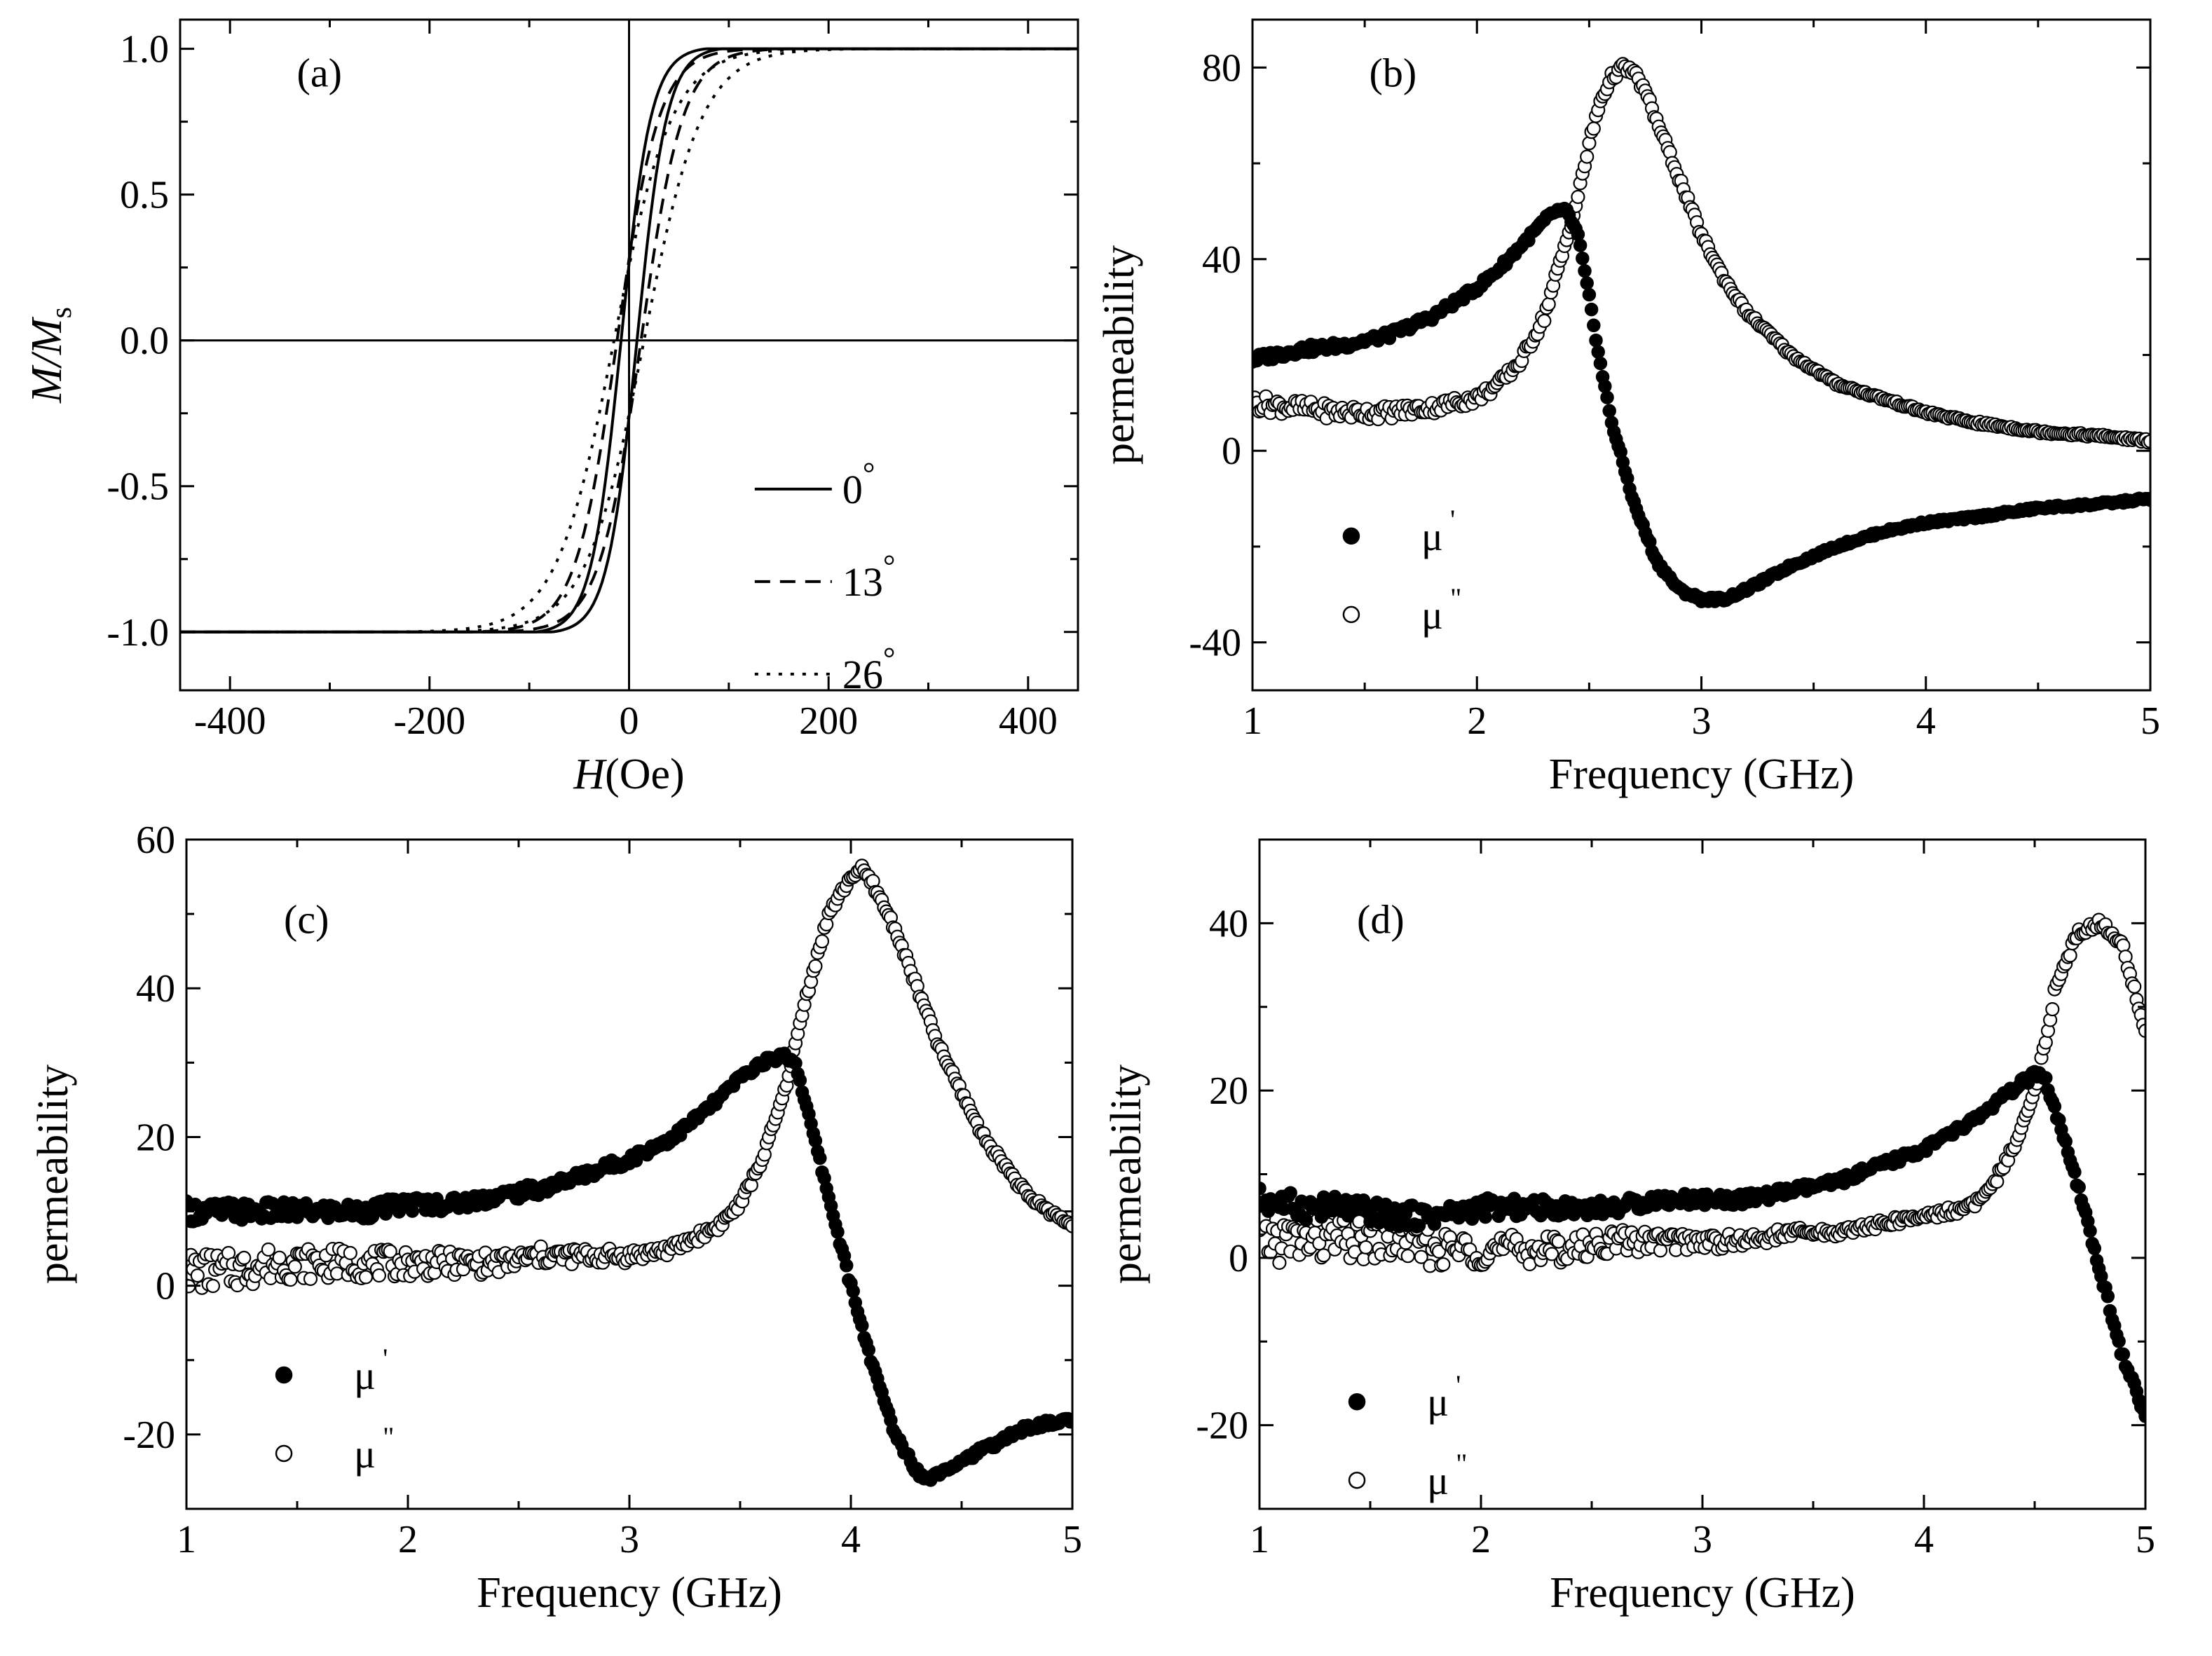 The height and width of the screenshot is (1656, 2212). What do you see at coordinates (155, 989) in the screenshot?
I see `y-tick-label: 40` at bounding box center [155, 989].